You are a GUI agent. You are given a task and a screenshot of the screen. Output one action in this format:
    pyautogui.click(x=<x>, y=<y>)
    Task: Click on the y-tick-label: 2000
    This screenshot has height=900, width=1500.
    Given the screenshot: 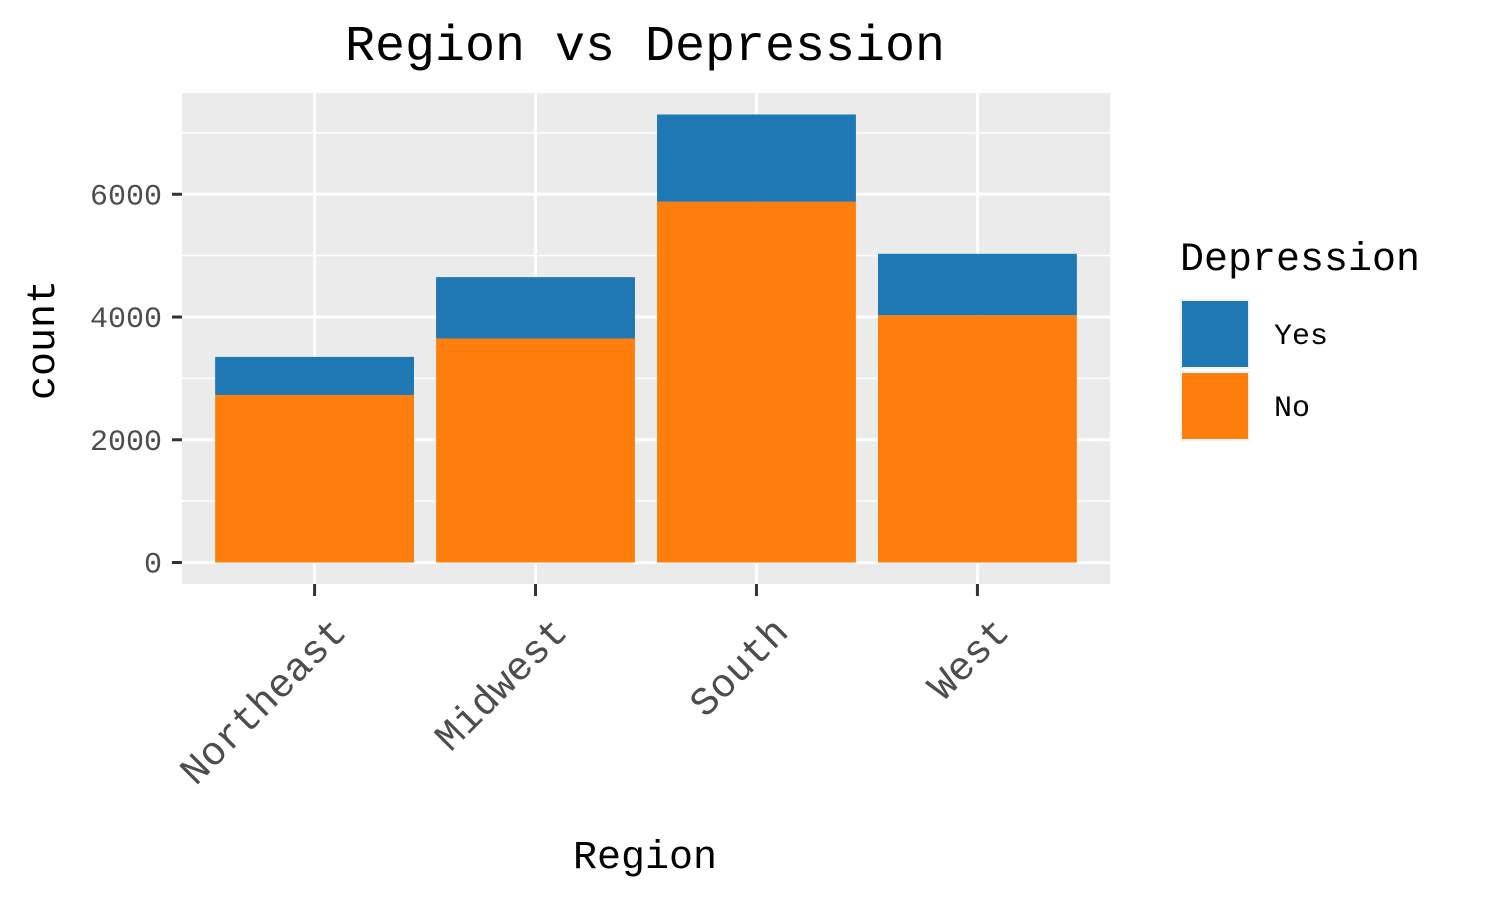 What is the action you would take?
    pyautogui.click(x=126, y=443)
    